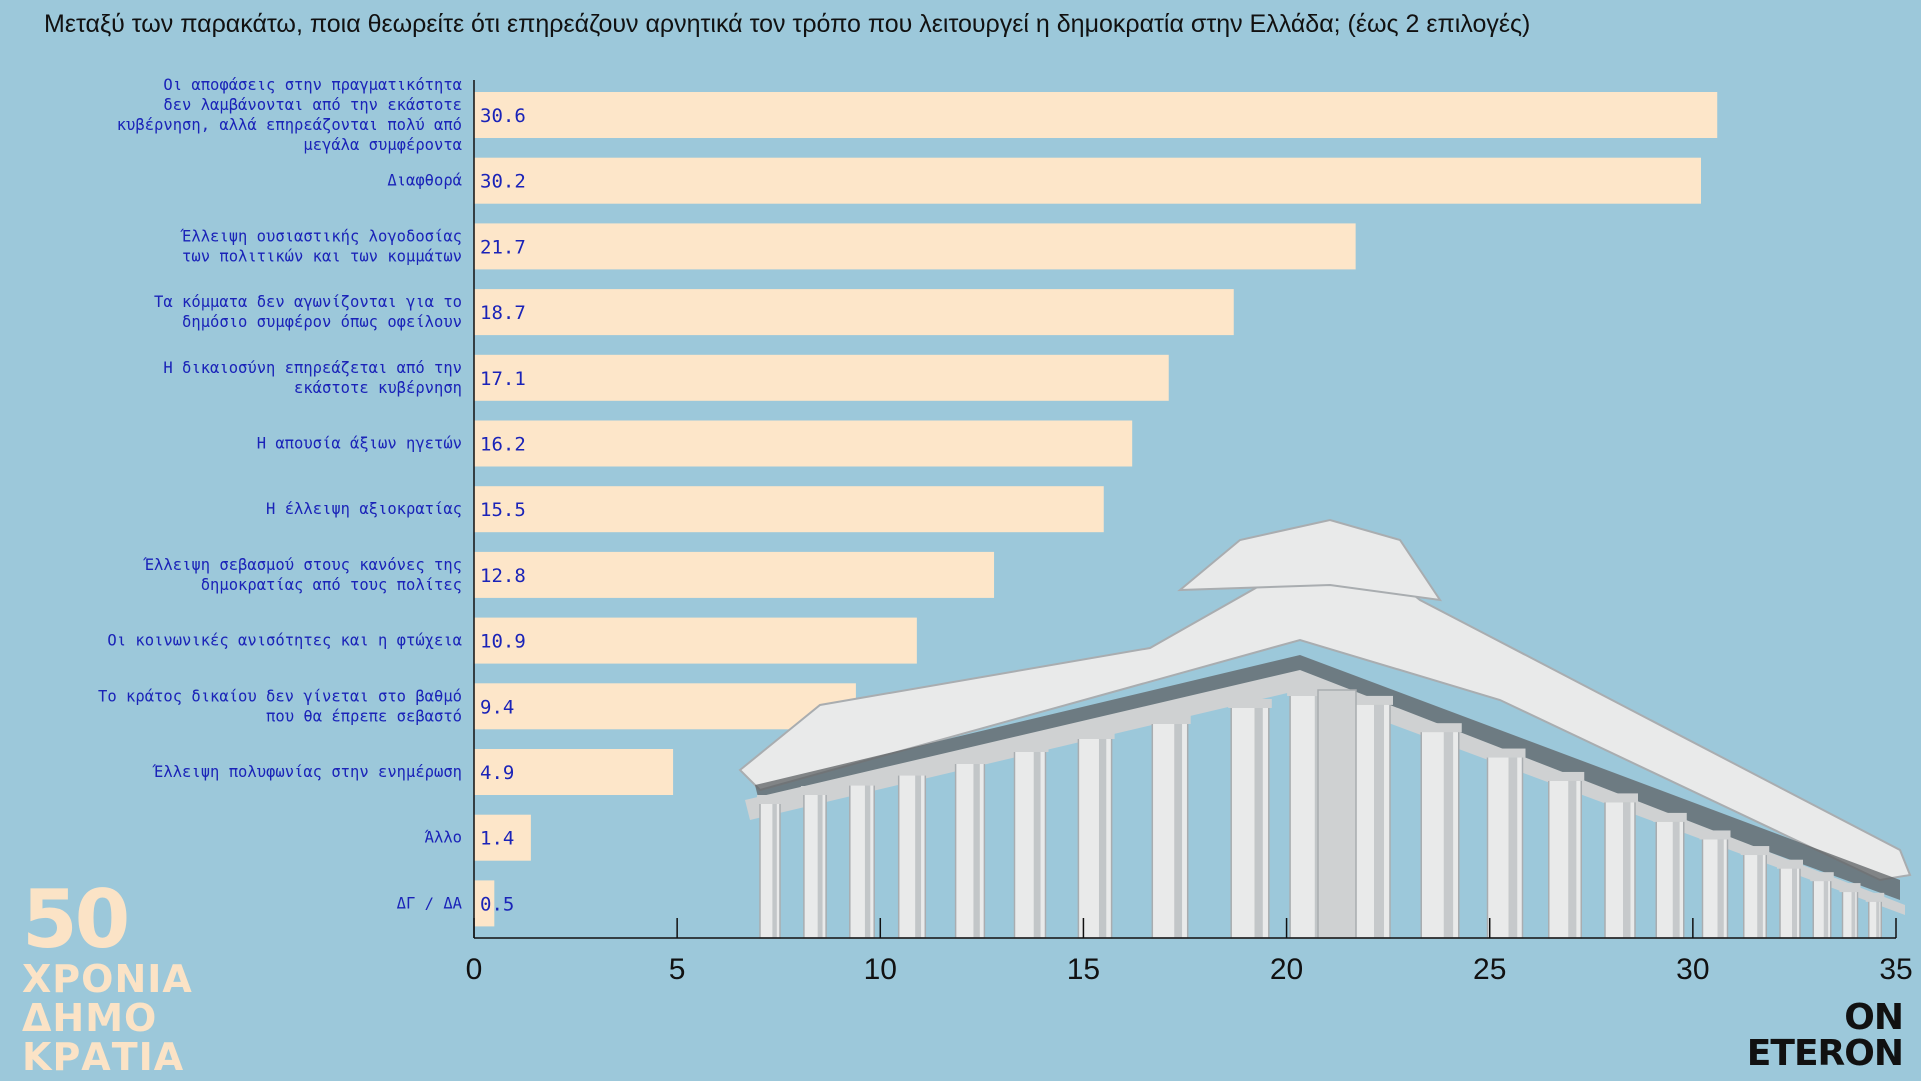 The image size is (1921, 1081). I want to click on category-label-line: Άλλο, so click(443, 838).